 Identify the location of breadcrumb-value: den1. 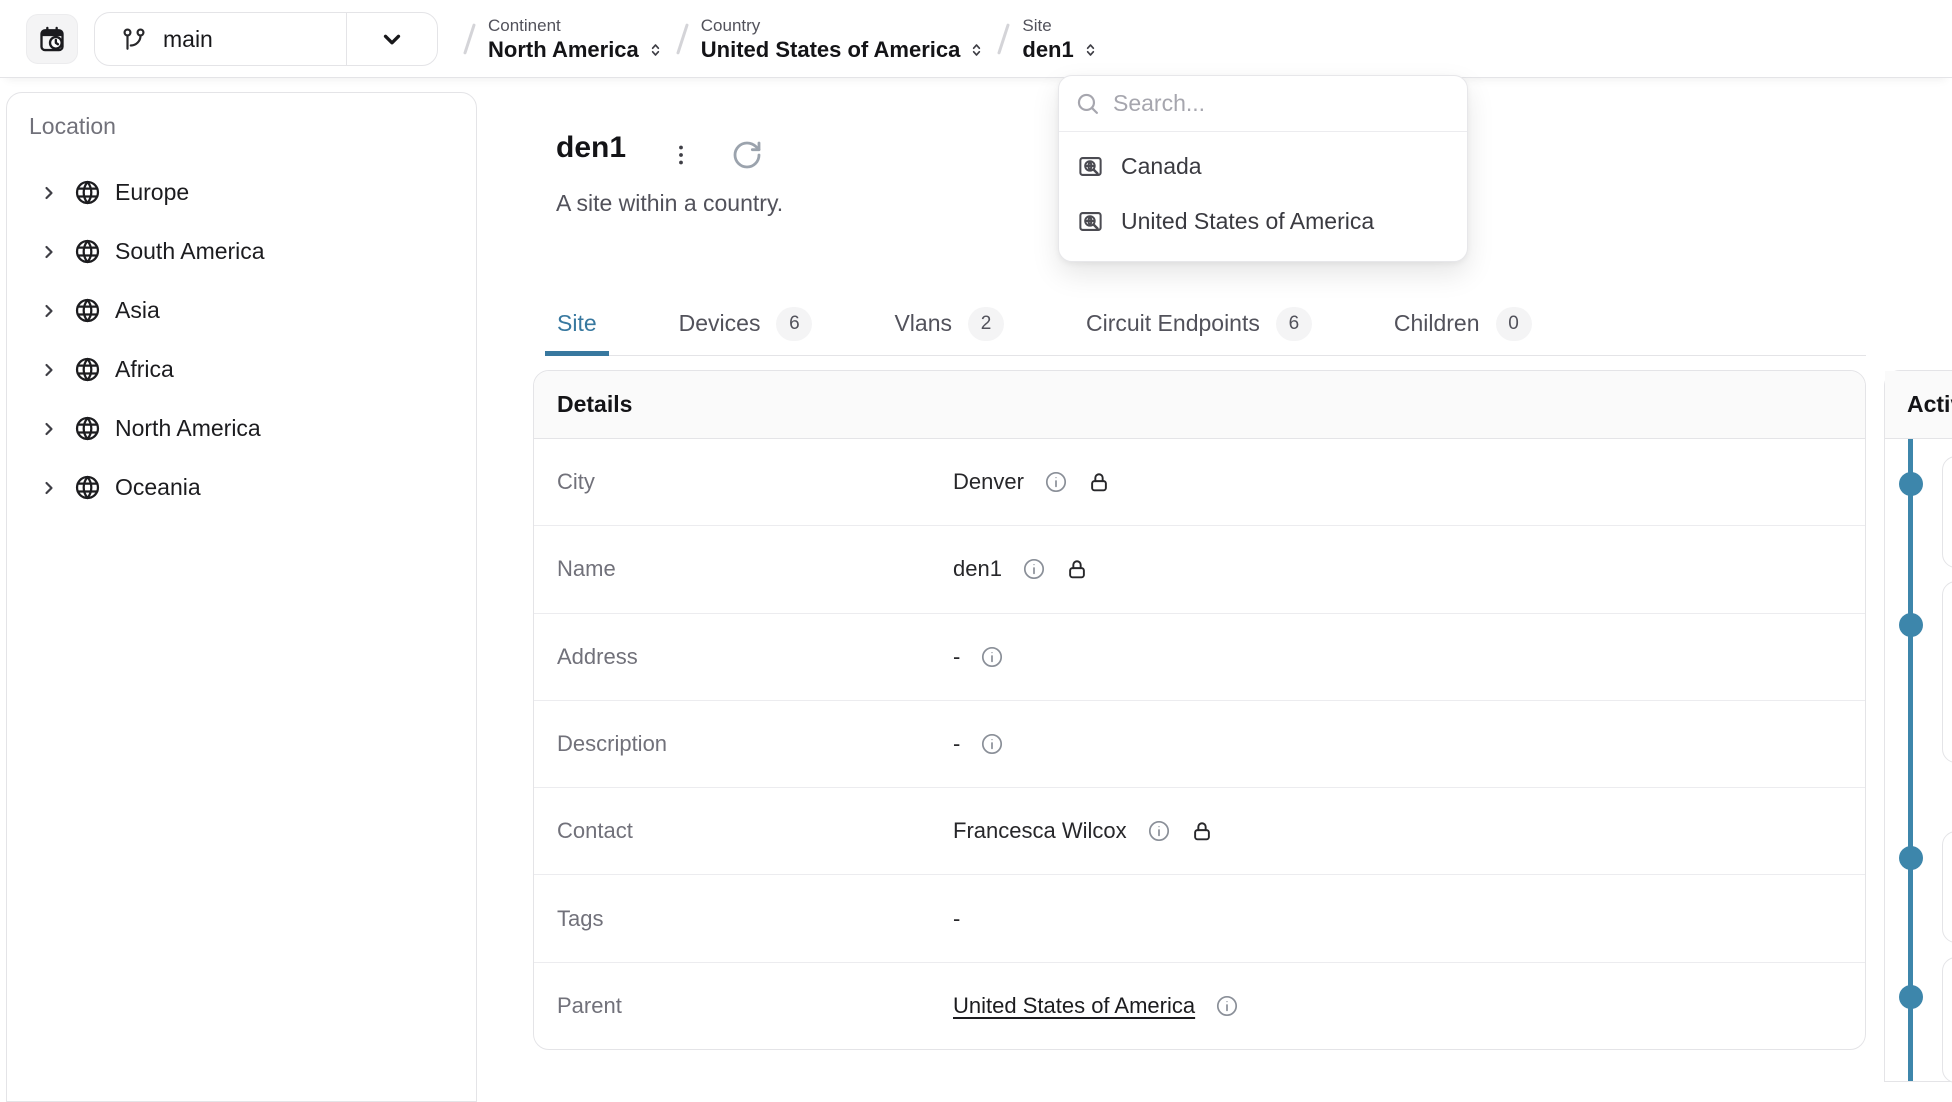
(1048, 49).